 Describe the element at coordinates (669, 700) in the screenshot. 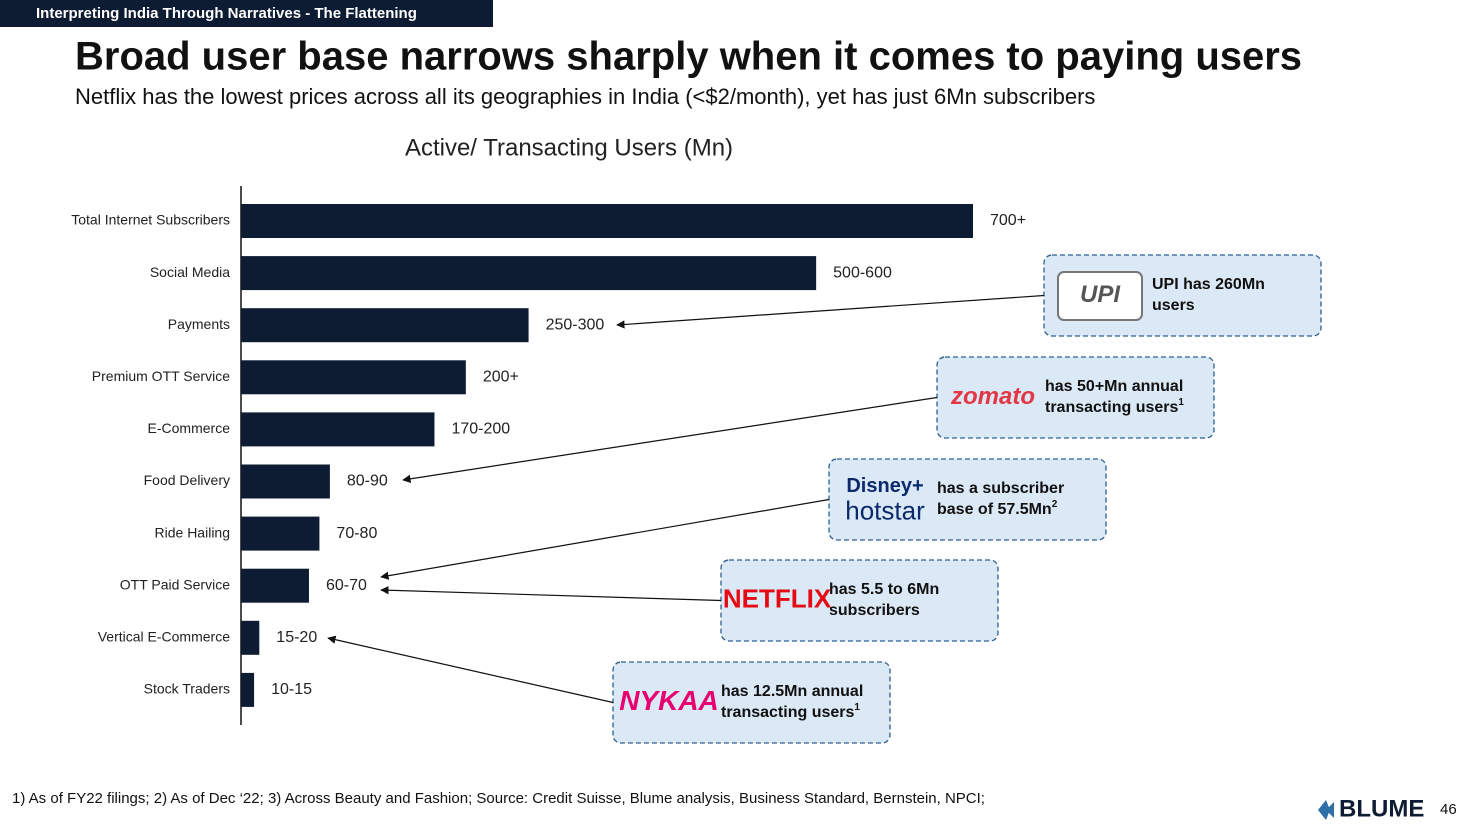

I see `callout-logo: NYKAA` at that location.